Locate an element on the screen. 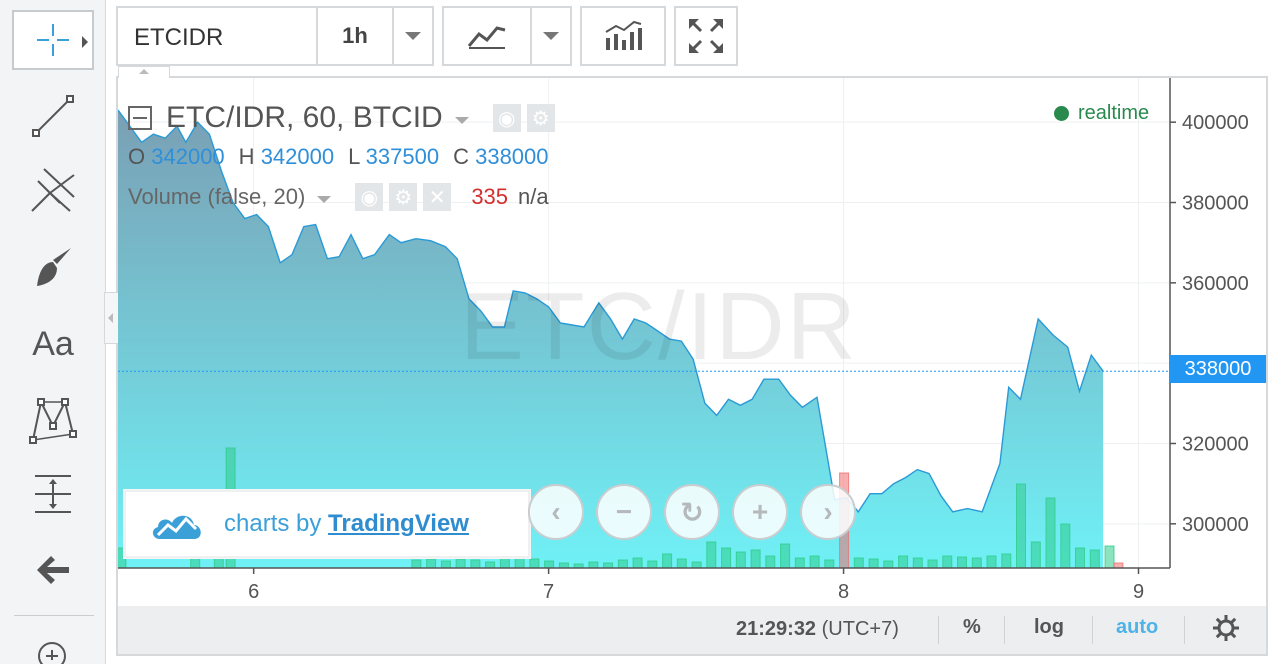  tradingview-link: TradingView is located at coordinates (398, 523).